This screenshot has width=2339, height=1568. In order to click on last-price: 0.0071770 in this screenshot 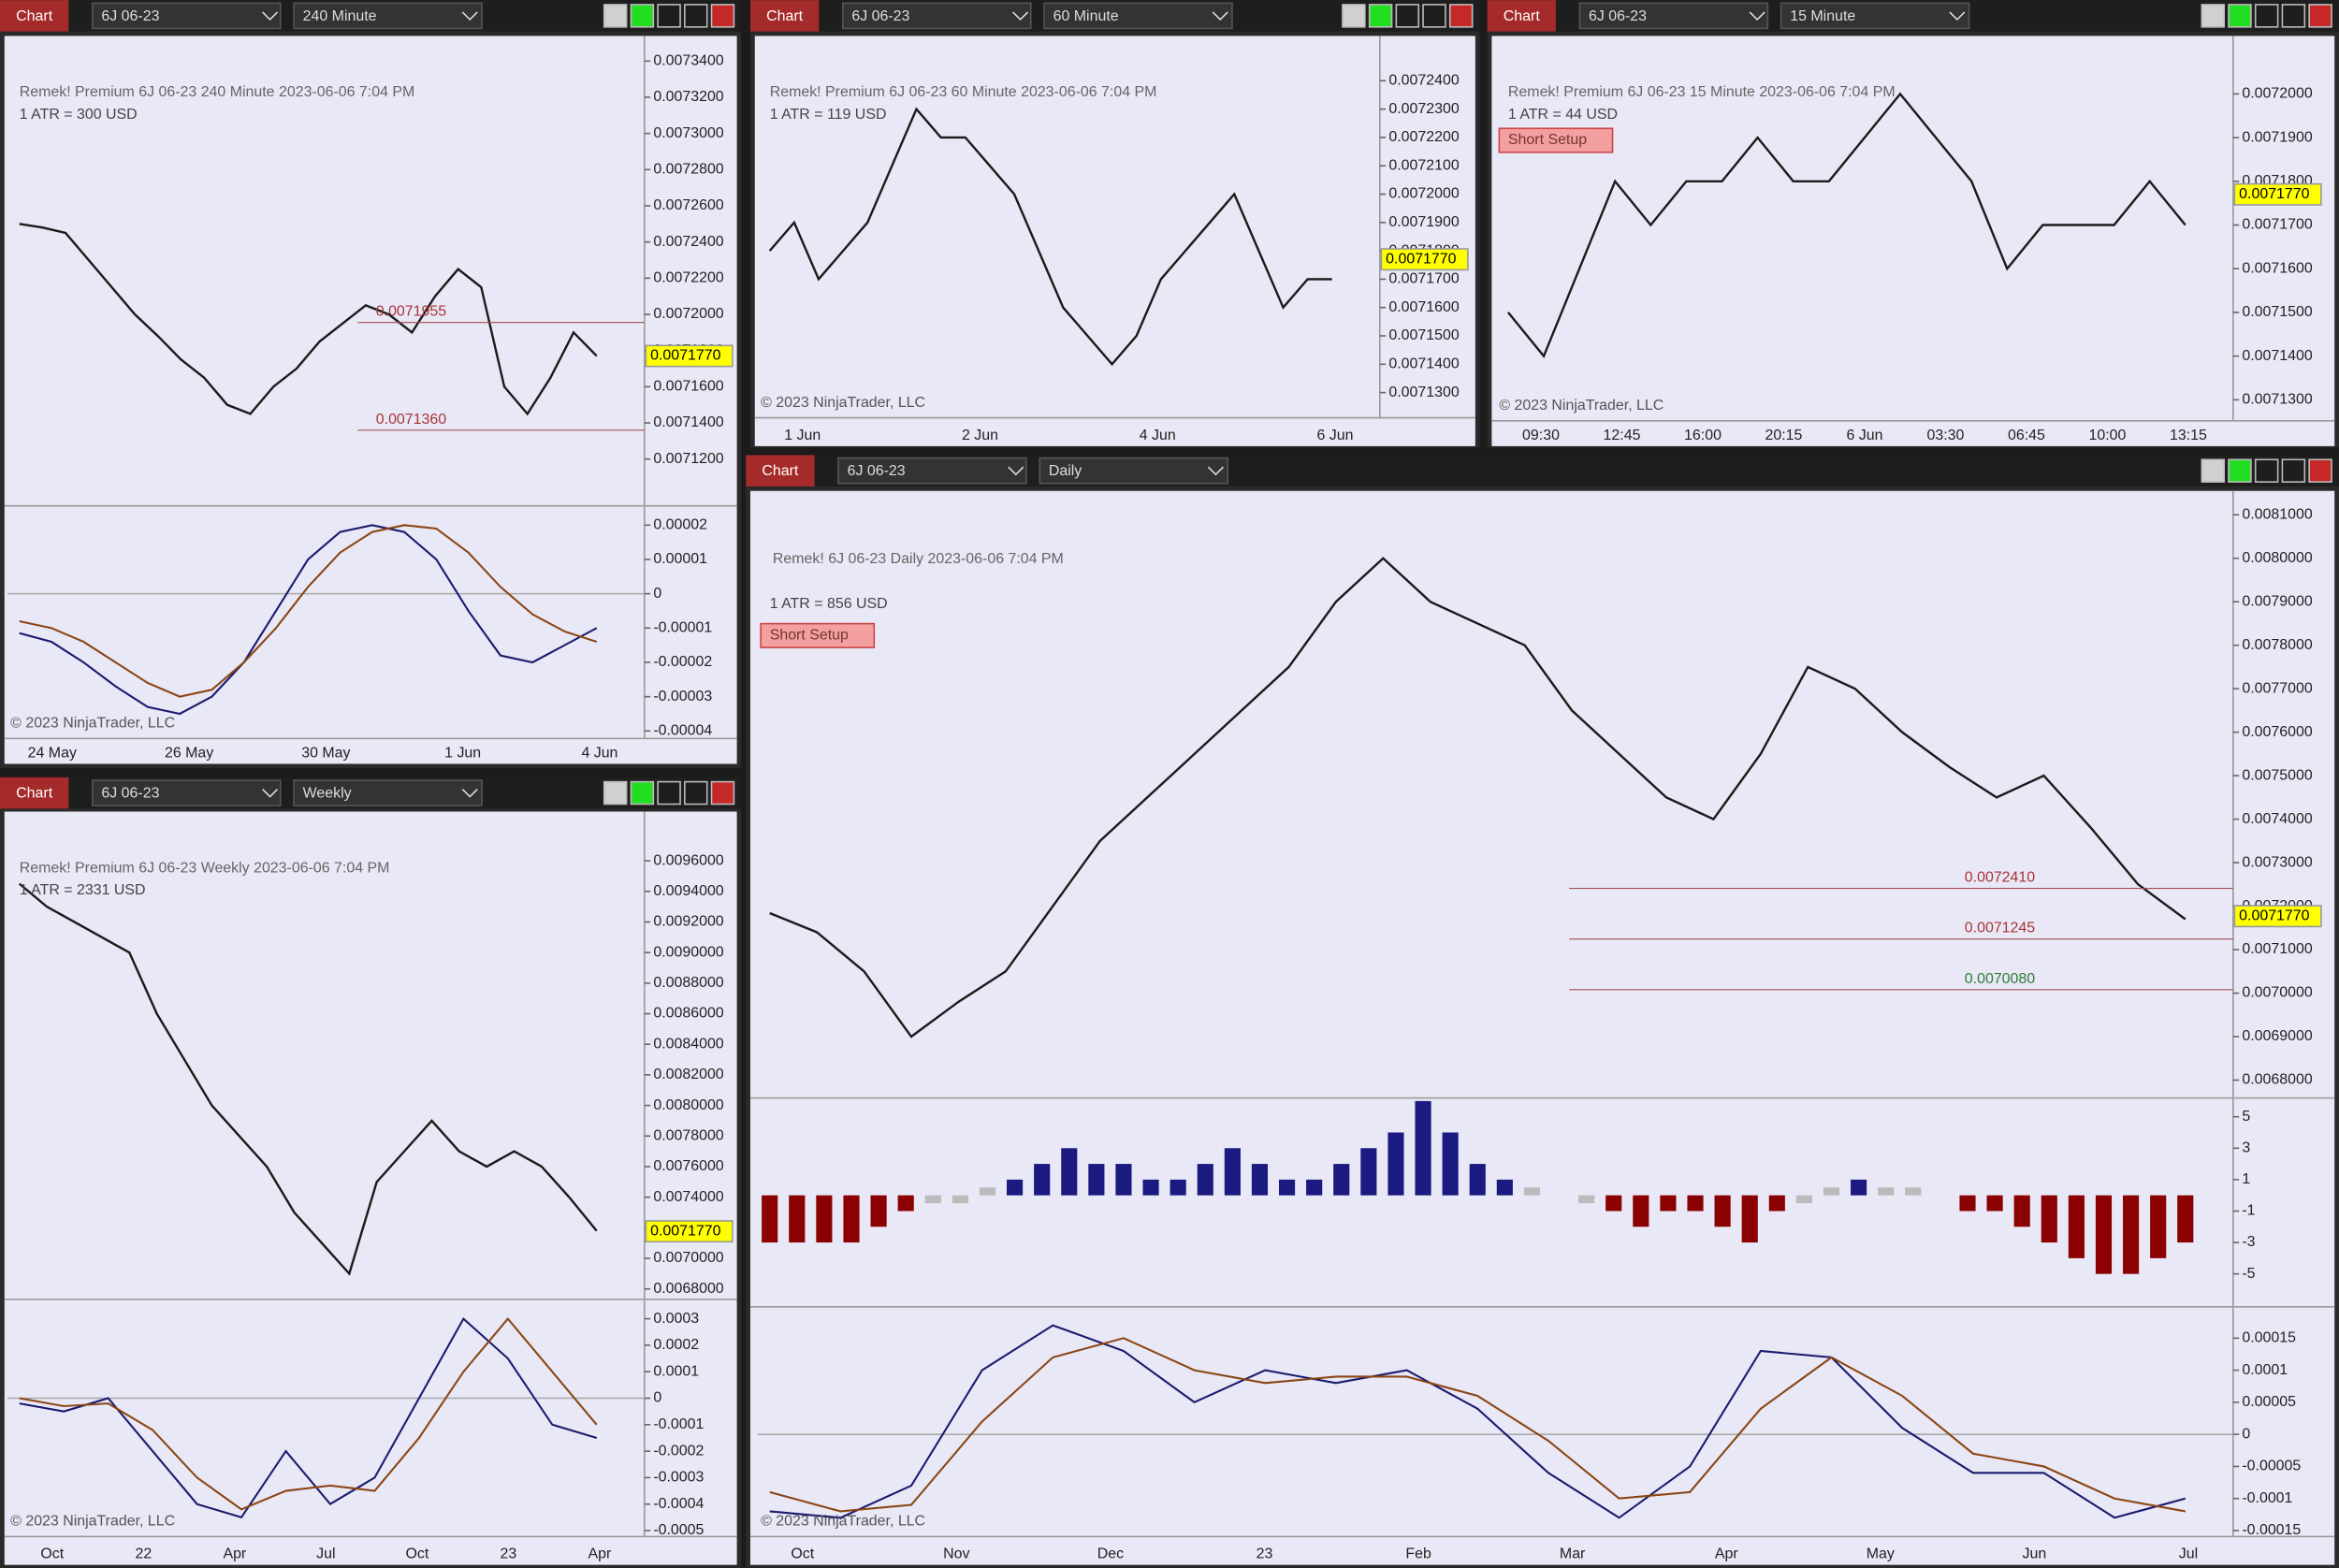, I will do `click(2274, 915)`.